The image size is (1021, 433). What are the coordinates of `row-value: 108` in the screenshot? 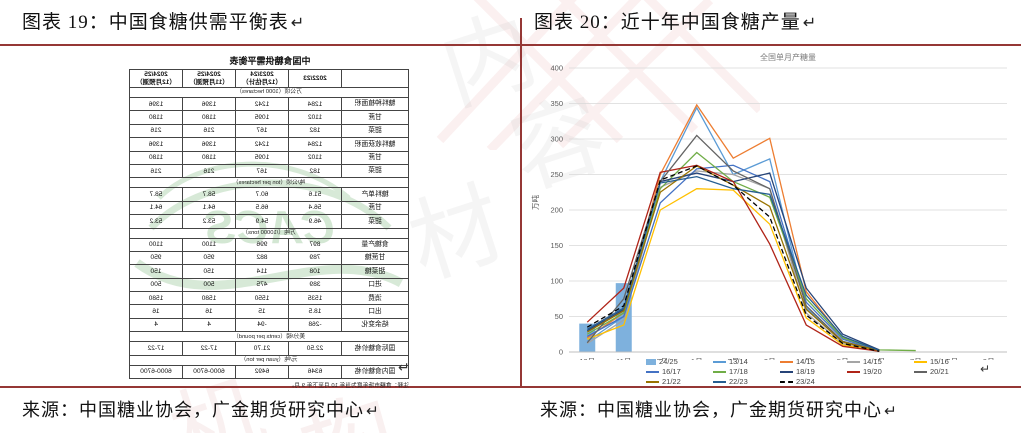 It's located at (315, 271).